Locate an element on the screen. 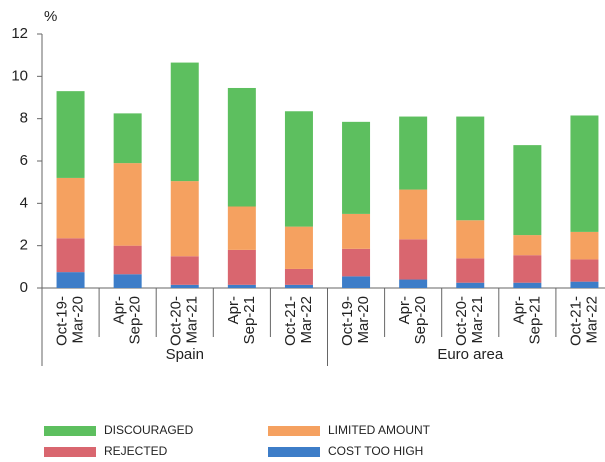  y-tick-label: 0 is located at coordinates (24, 287).